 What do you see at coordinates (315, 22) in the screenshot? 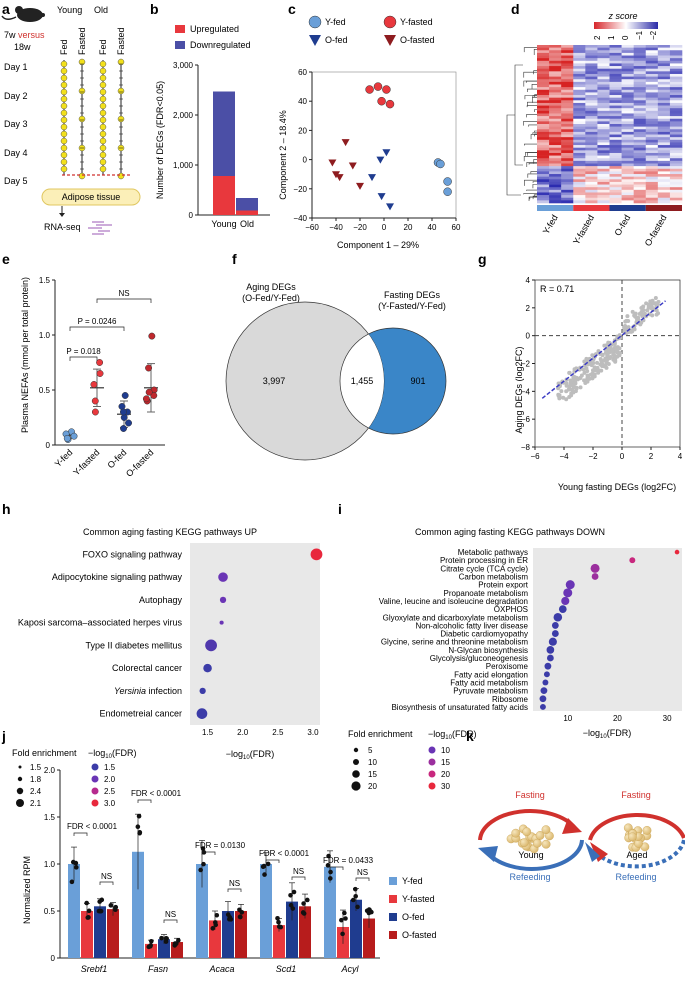
I see `c-legend-marker` at bounding box center [315, 22].